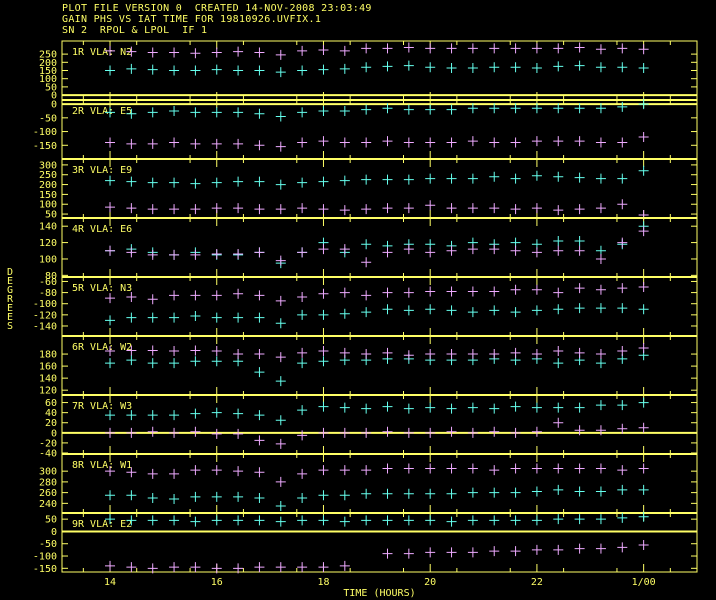  I want to click on y-tick-label: 150, so click(48, 195).